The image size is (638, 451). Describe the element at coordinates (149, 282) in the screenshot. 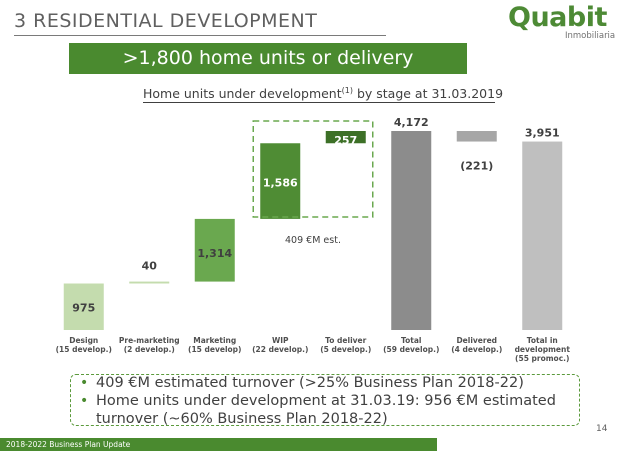

I see `bar-pre-marketing` at that location.